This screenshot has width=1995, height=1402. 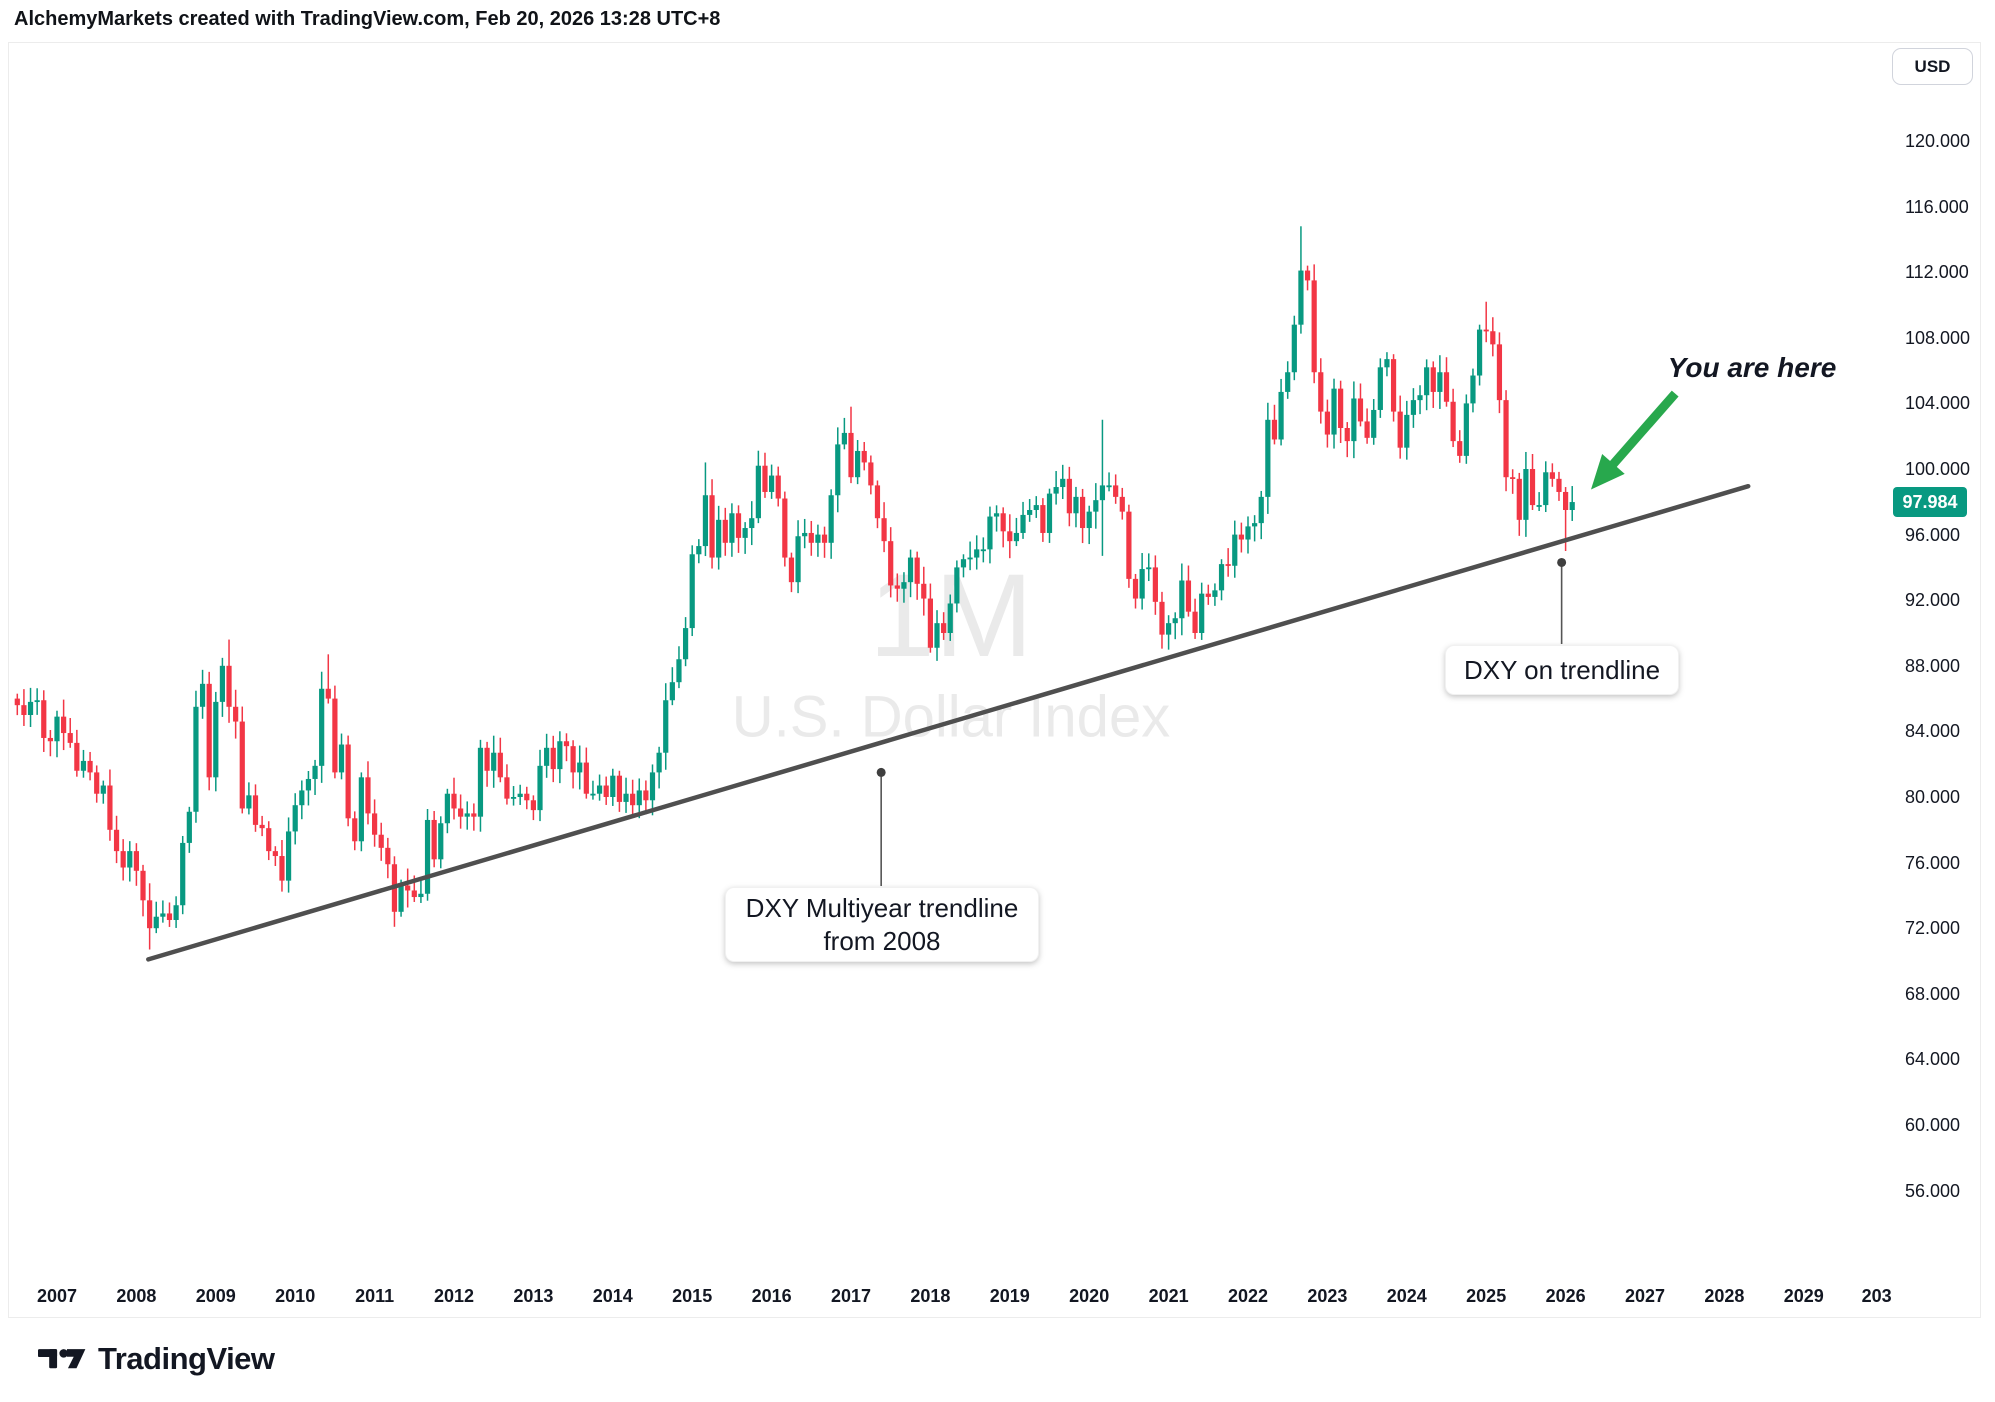 What do you see at coordinates (215, 1296) in the screenshot?
I see `time-tick-label: 2009` at bounding box center [215, 1296].